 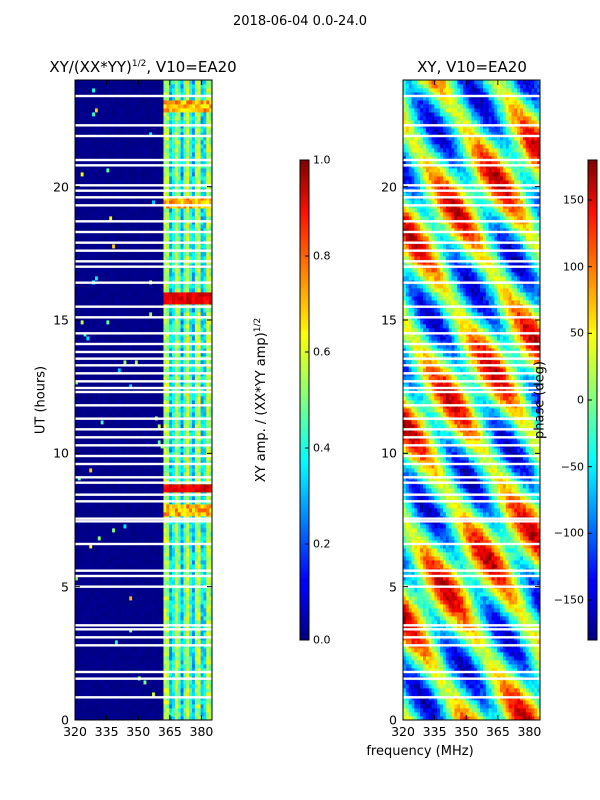 What do you see at coordinates (322, 640) in the screenshot?
I see `amplitude-colorbar-tick-label: 0.0` at bounding box center [322, 640].